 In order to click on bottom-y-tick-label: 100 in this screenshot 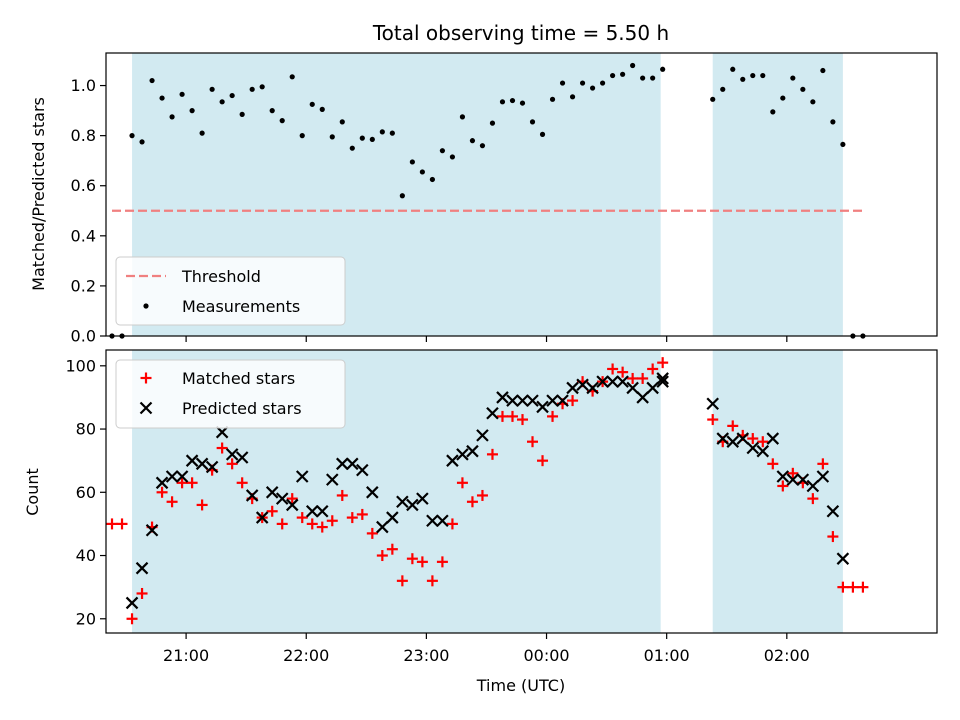, I will do `click(80, 365)`.